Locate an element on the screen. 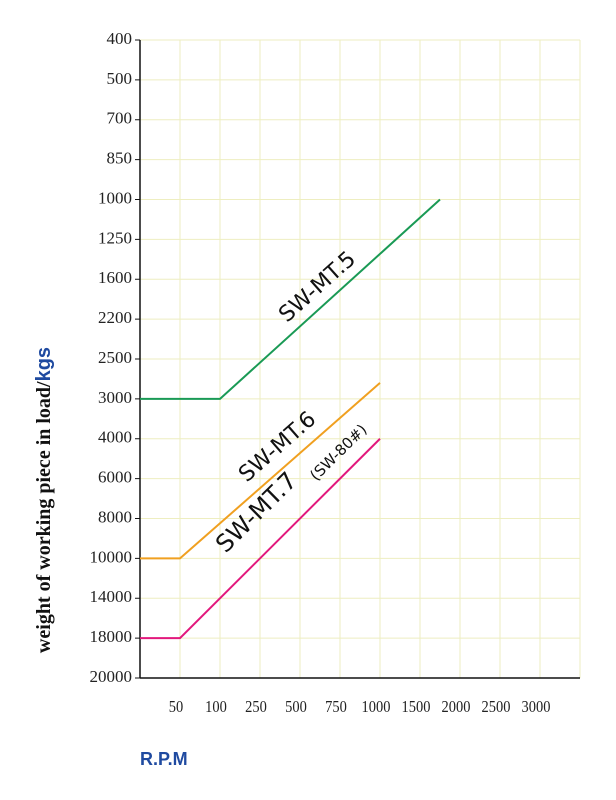  y-tick-label: 20000 is located at coordinates (111, 676).